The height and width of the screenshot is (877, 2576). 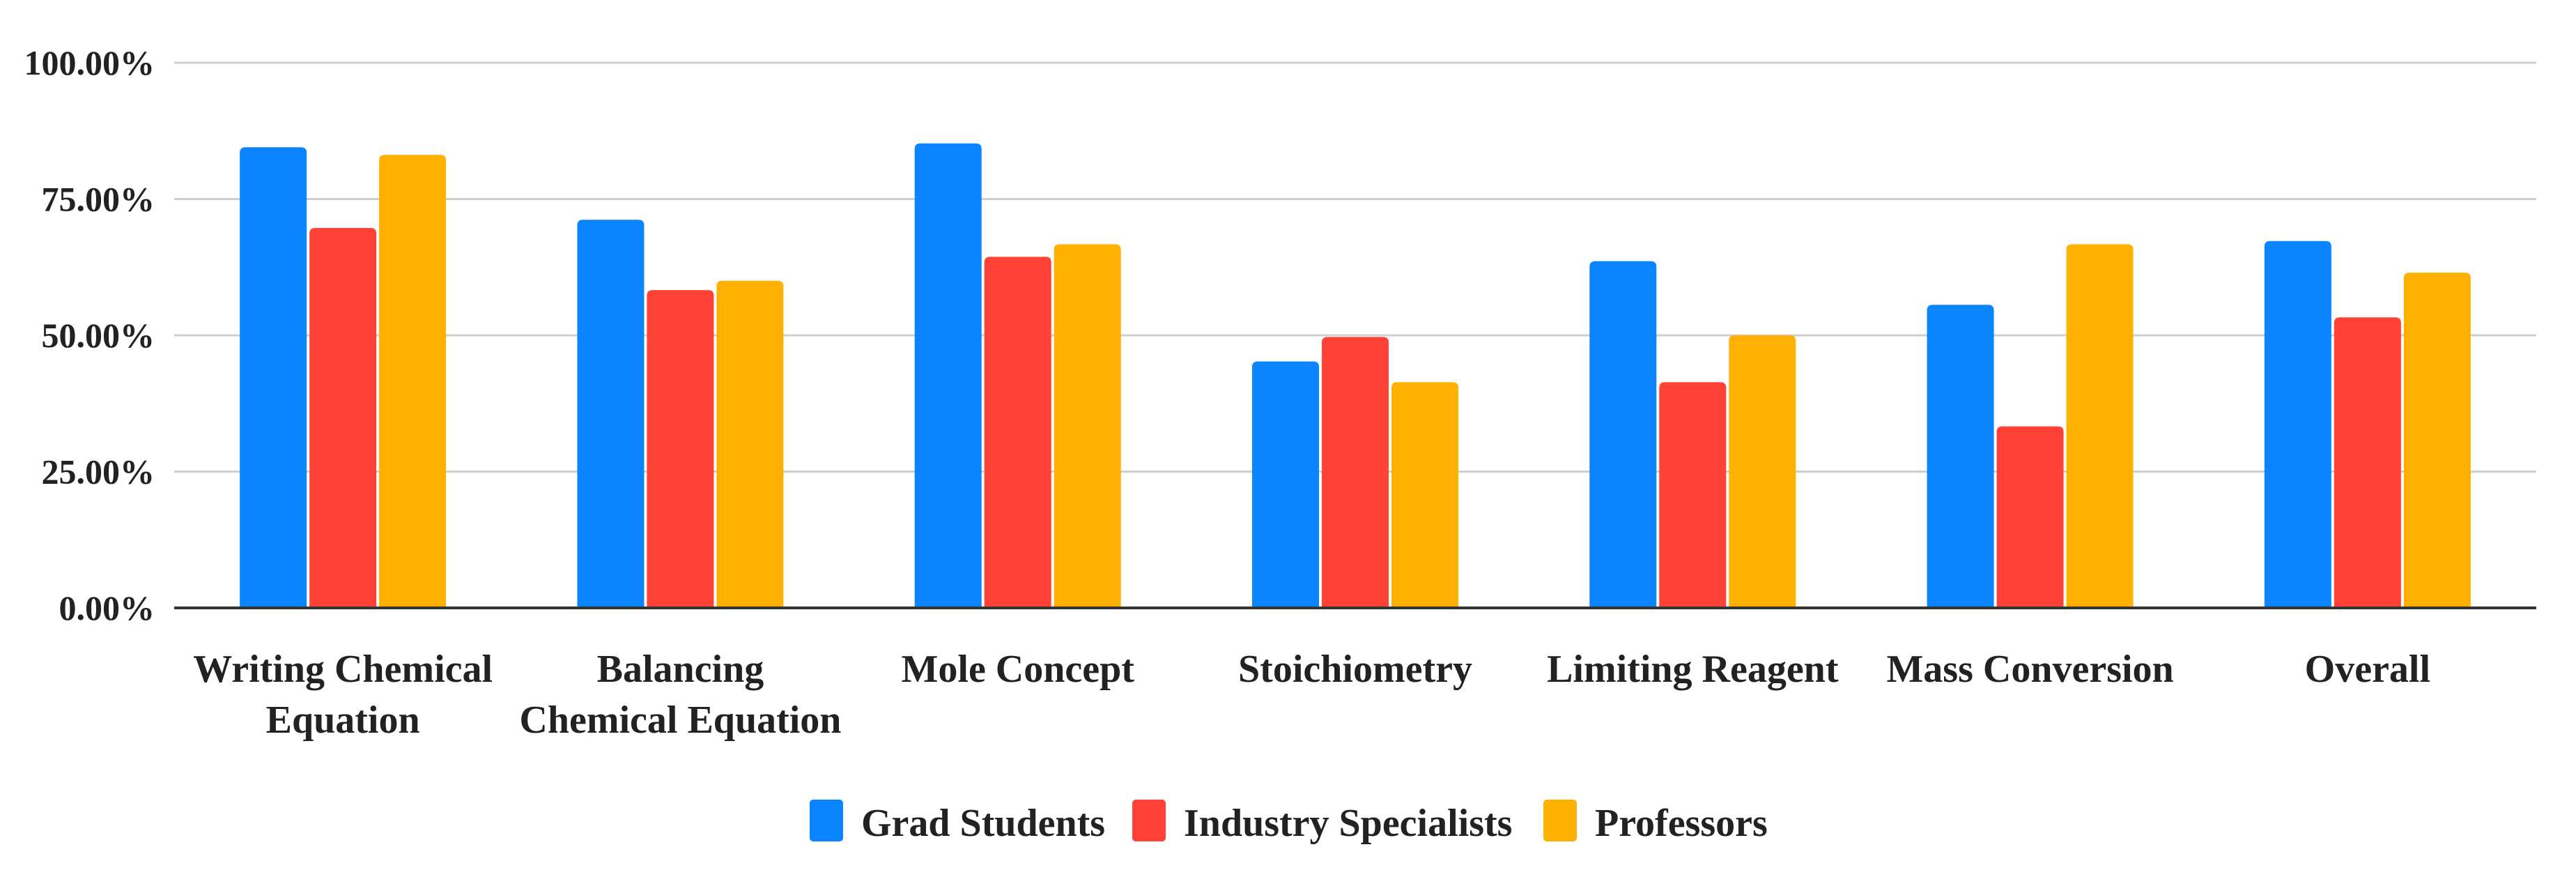 What do you see at coordinates (1019, 669) in the screenshot?
I see `x-tick-label: Mole Concept` at bounding box center [1019, 669].